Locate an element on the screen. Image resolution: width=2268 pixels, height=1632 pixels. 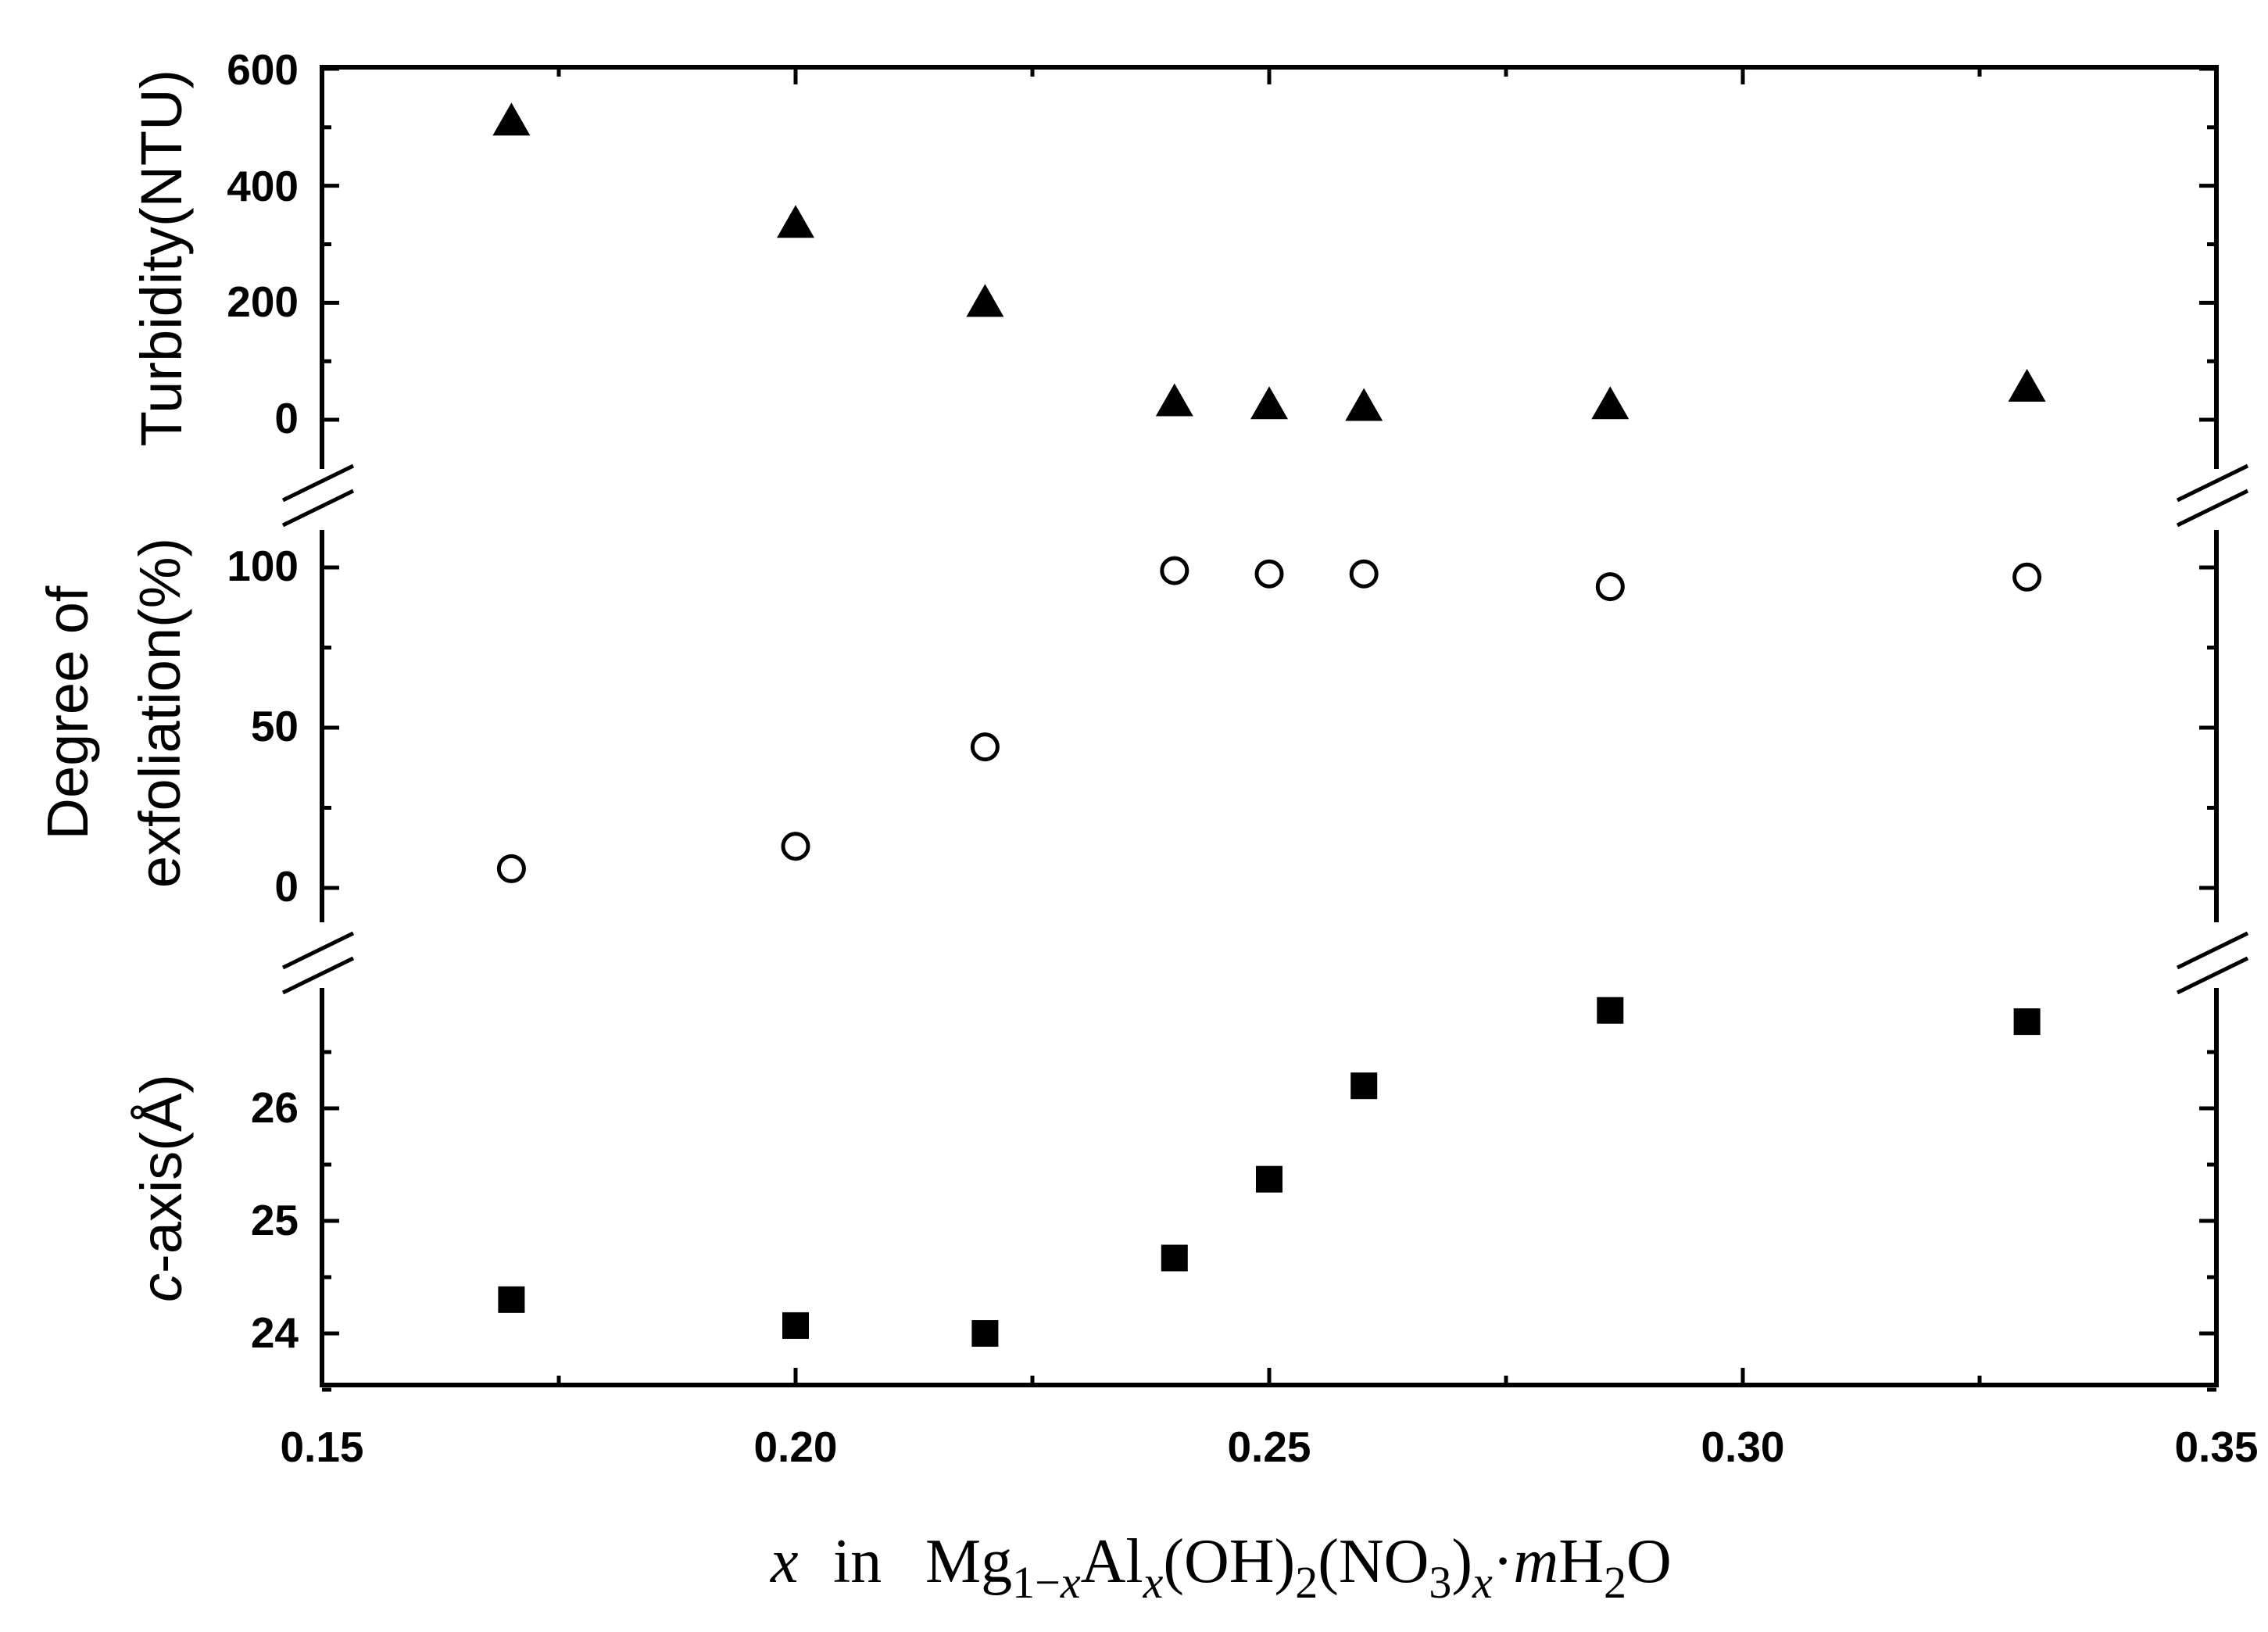
y-axis-title-c-axis: c-axis(Å) is located at coordinates (161, 1188).